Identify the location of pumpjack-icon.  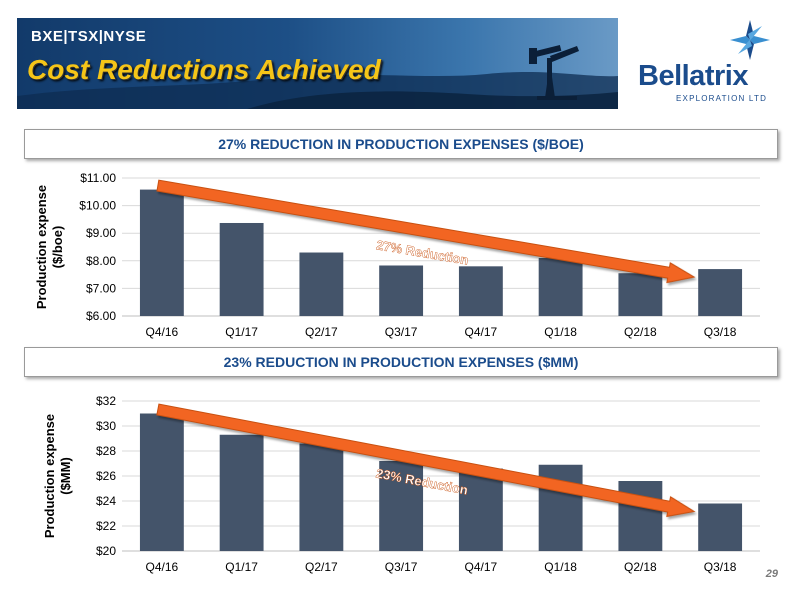
(554, 72).